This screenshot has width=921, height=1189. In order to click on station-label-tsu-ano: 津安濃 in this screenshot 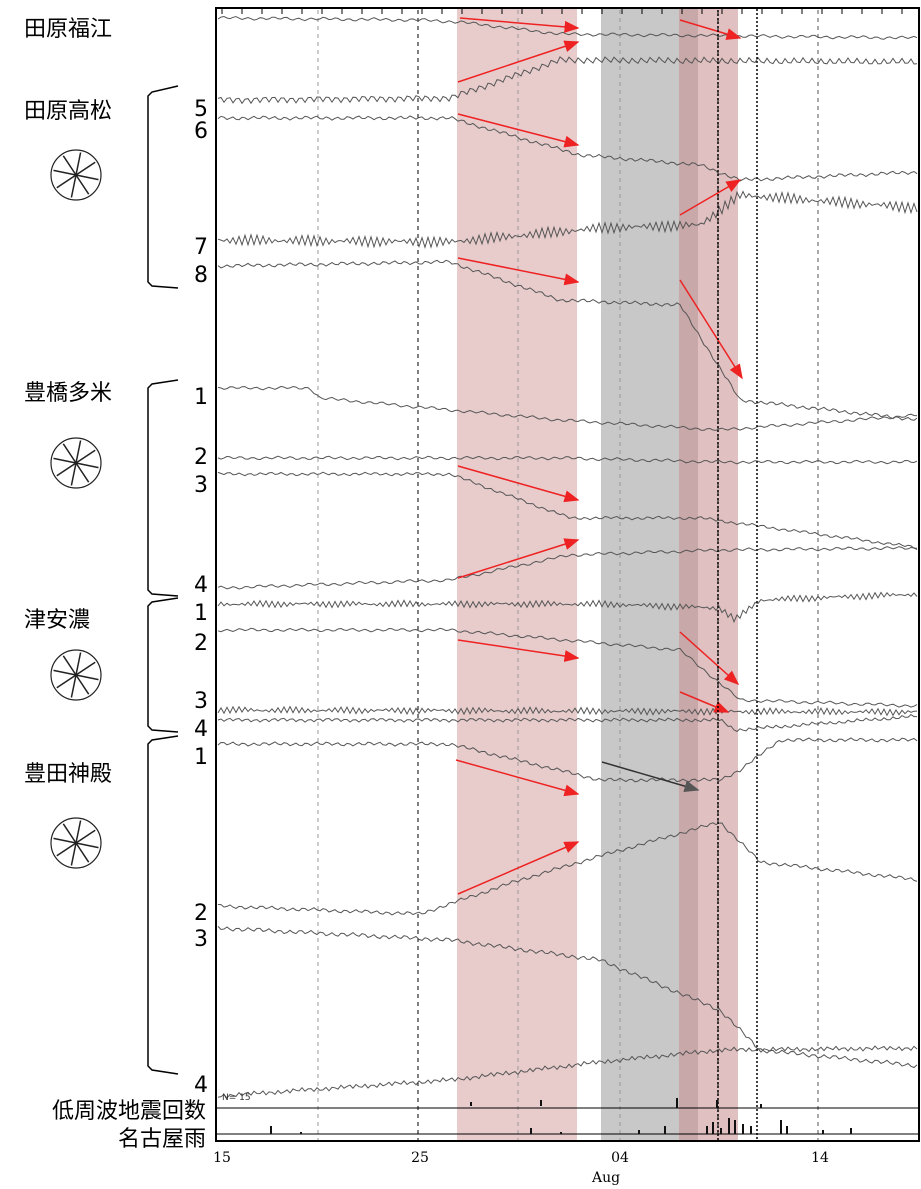, I will do `click(57, 620)`.